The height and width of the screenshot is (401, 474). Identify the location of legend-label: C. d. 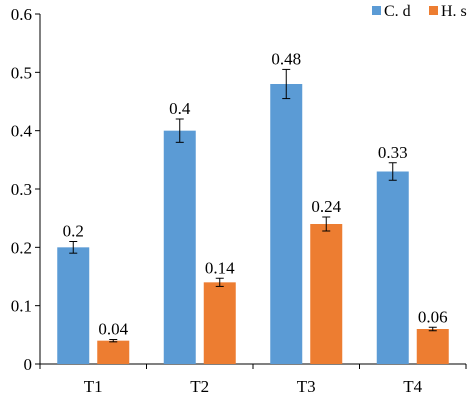
(397, 11).